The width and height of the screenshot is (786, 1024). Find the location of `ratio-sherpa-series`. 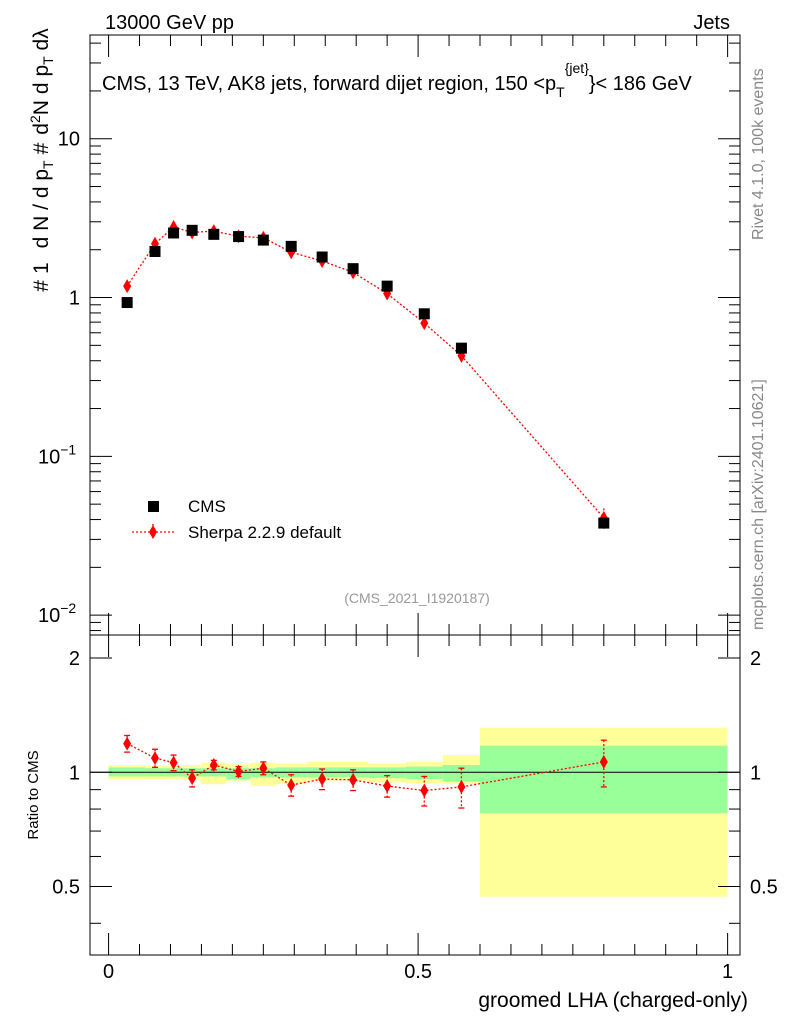

ratio-sherpa-series is located at coordinates (365, 771).